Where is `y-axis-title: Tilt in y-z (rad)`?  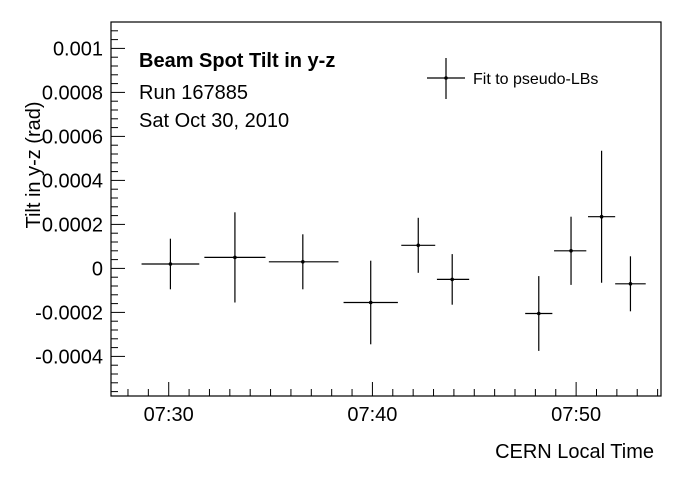
y-axis-title: Tilt in y-z (rad) is located at coordinates (34, 164).